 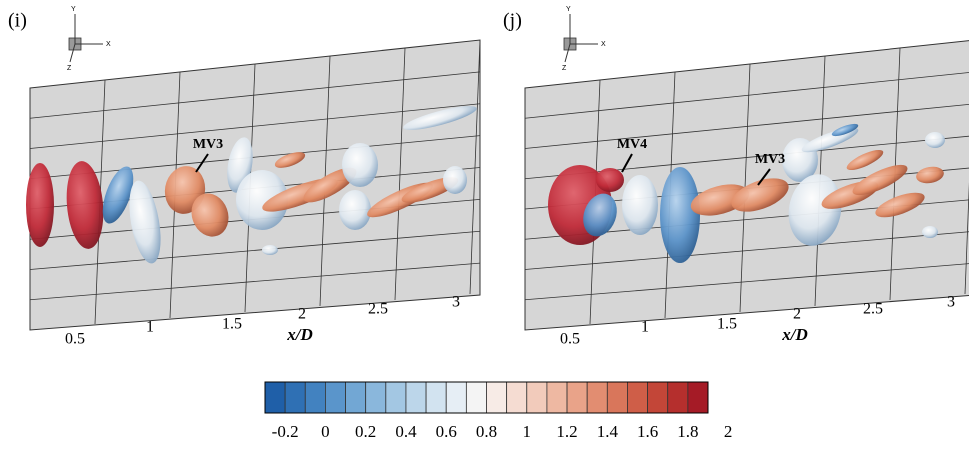 What do you see at coordinates (770, 159) in the screenshot?
I see `annotation: MV3` at bounding box center [770, 159].